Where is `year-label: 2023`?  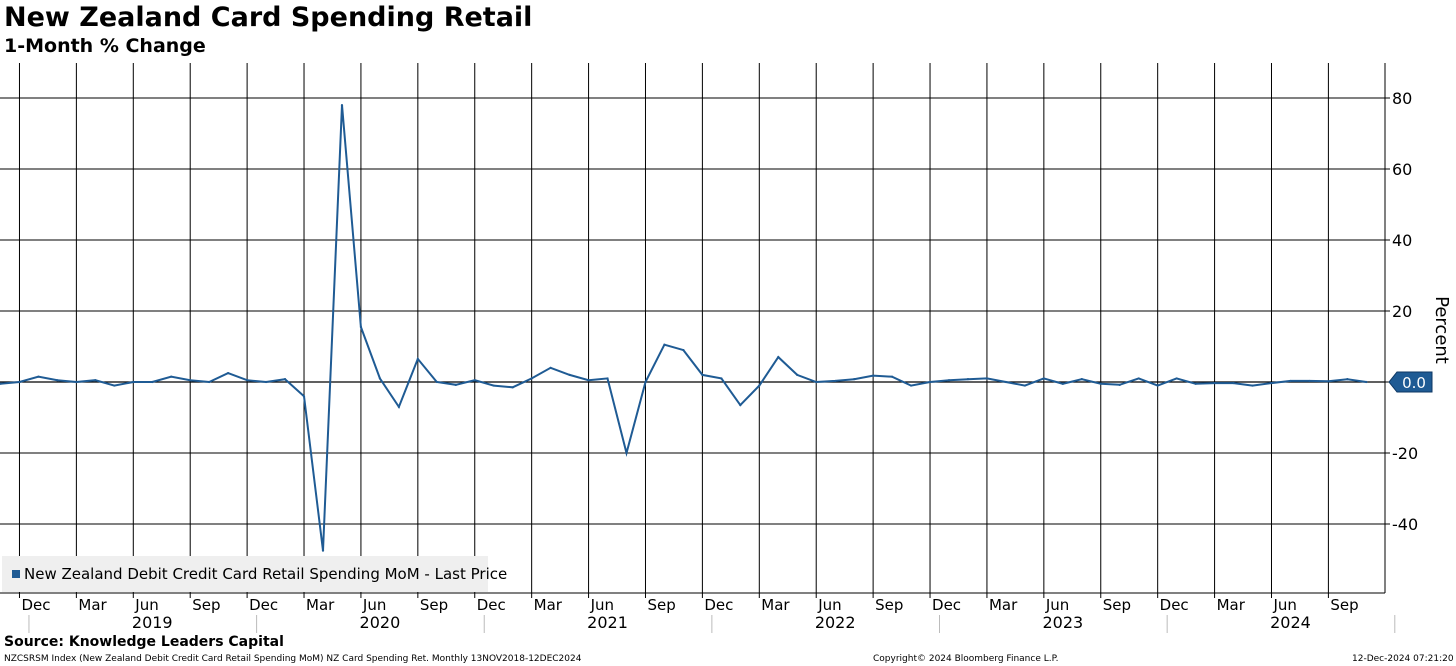 year-label: 2023 is located at coordinates (1062, 622).